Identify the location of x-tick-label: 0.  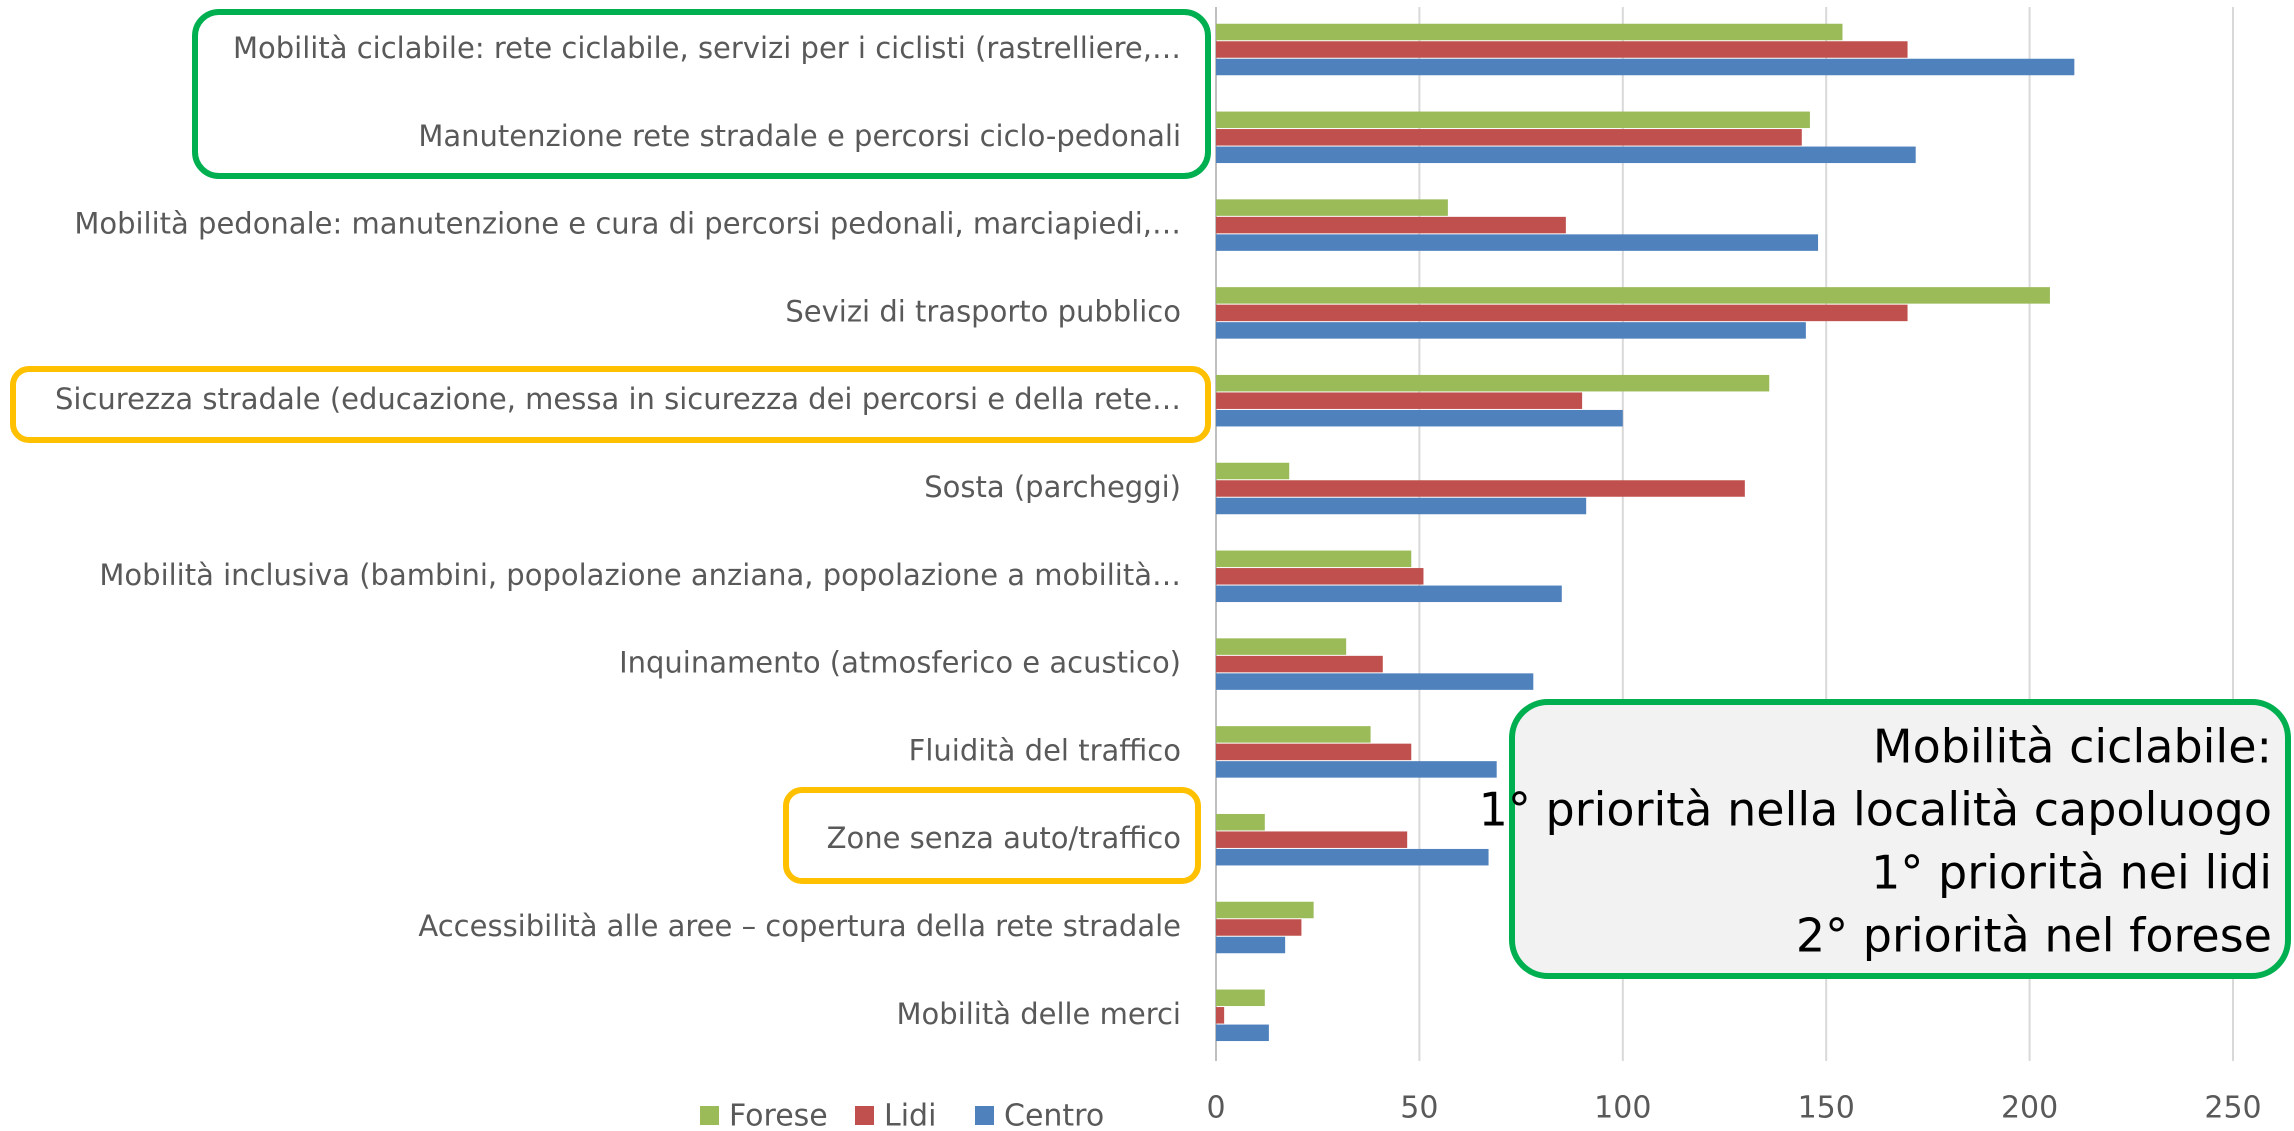
(1215, 1108).